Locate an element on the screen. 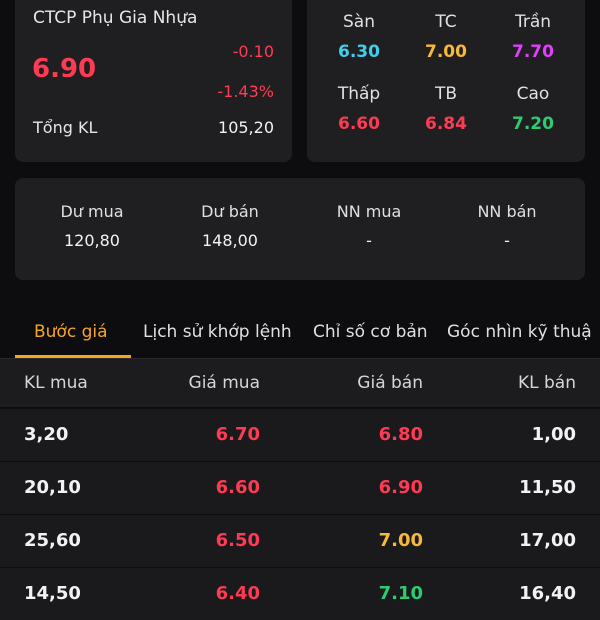  summary-buy-remaining: Dư mua 120,80 is located at coordinates (92, 226).